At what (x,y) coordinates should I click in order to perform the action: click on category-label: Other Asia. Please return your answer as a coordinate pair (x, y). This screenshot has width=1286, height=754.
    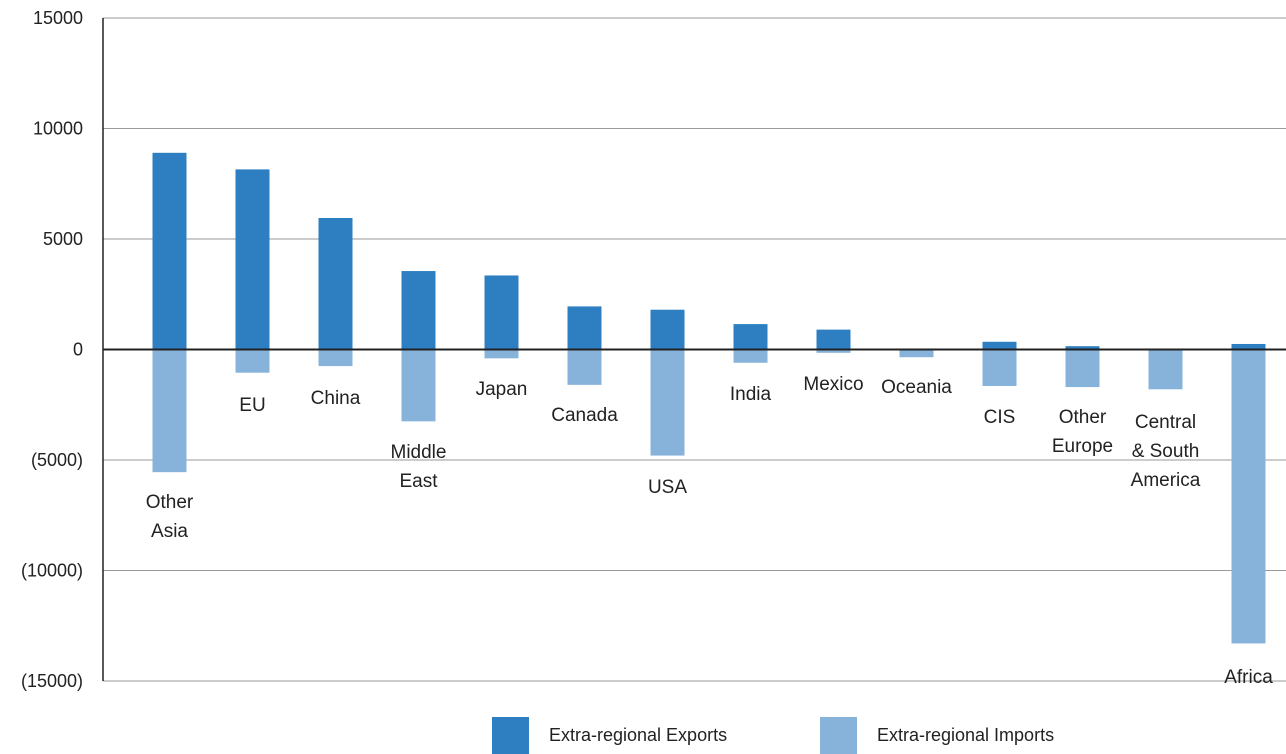
    Looking at the image, I should click on (170, 517).